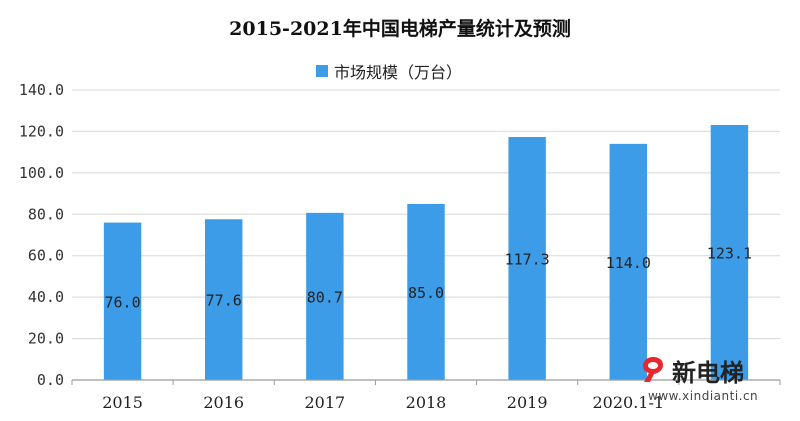  What do you see at coordinates (322, 71) in the screenshot?
I see `legend-swatch` at bounding box center [322, 71].